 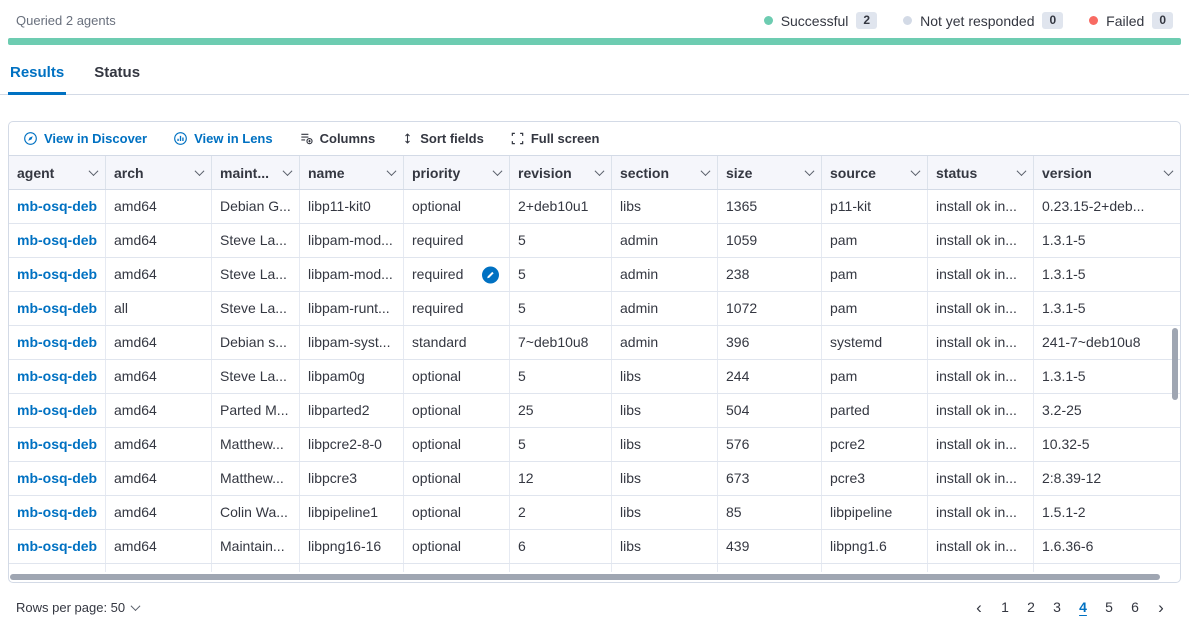 What do you see at coordinates (665, 172) in the screenshot?
I see `column-header-section: section` at bounding box center [665, 172].